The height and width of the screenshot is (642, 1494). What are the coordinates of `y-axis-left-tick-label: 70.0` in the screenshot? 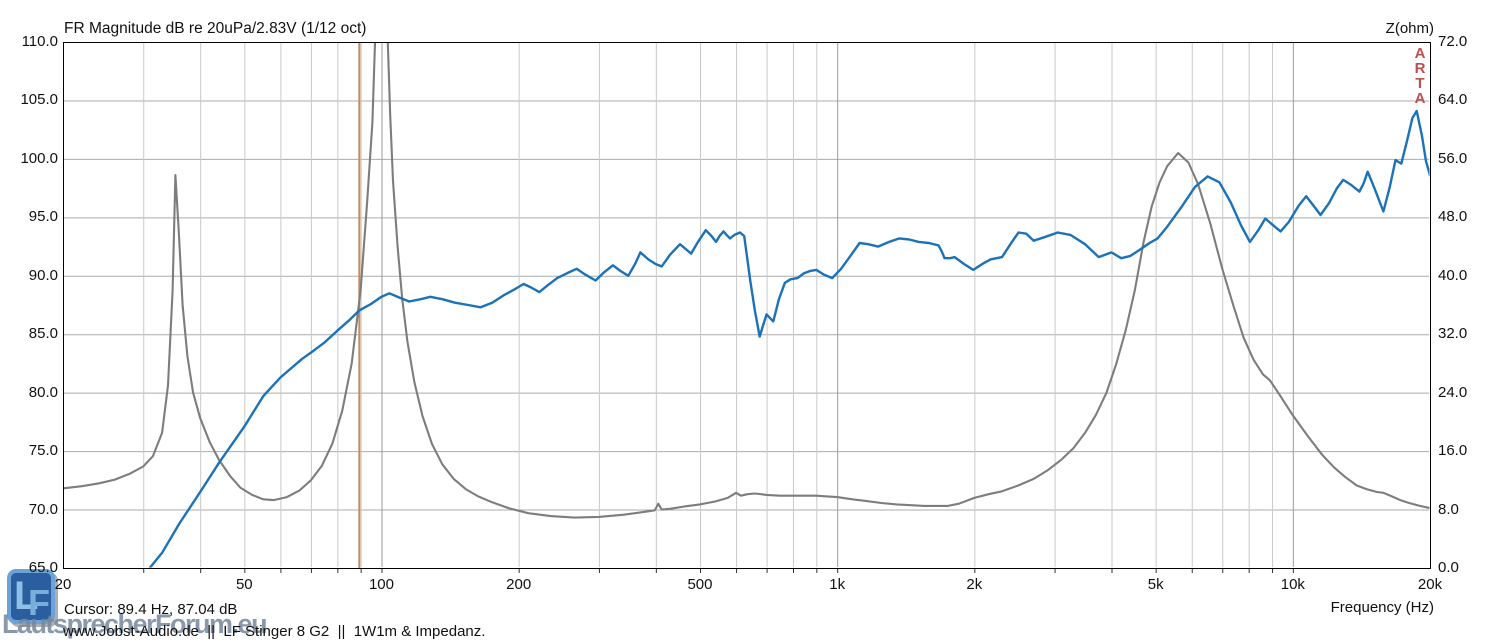 It's located at (43, 509).